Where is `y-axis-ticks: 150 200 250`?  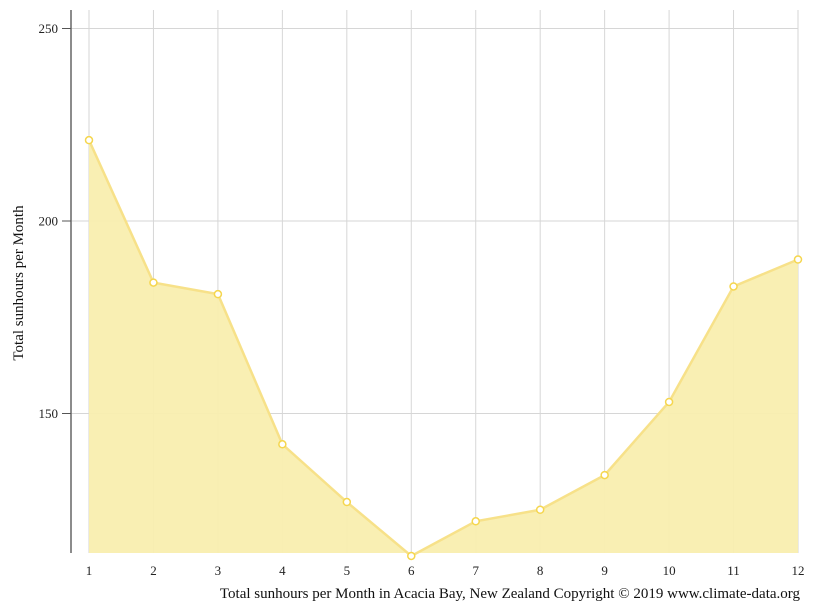
y-axis-ticks: 150 200 250 is located at coordinates (55, 221).